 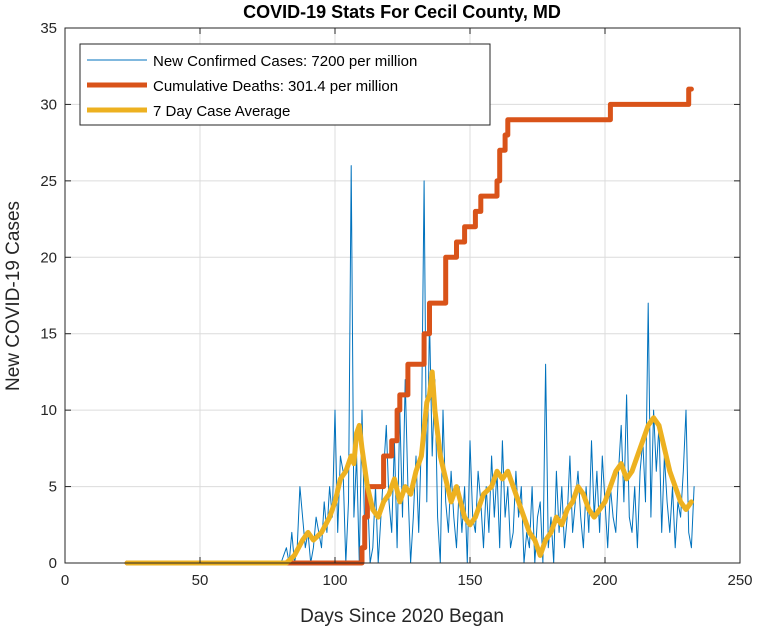 What do you see at coordinates (402, 616) in the screenshot?
I see `x-axis-title: Days Since 2020 Began` at bounding box center [402, 616].